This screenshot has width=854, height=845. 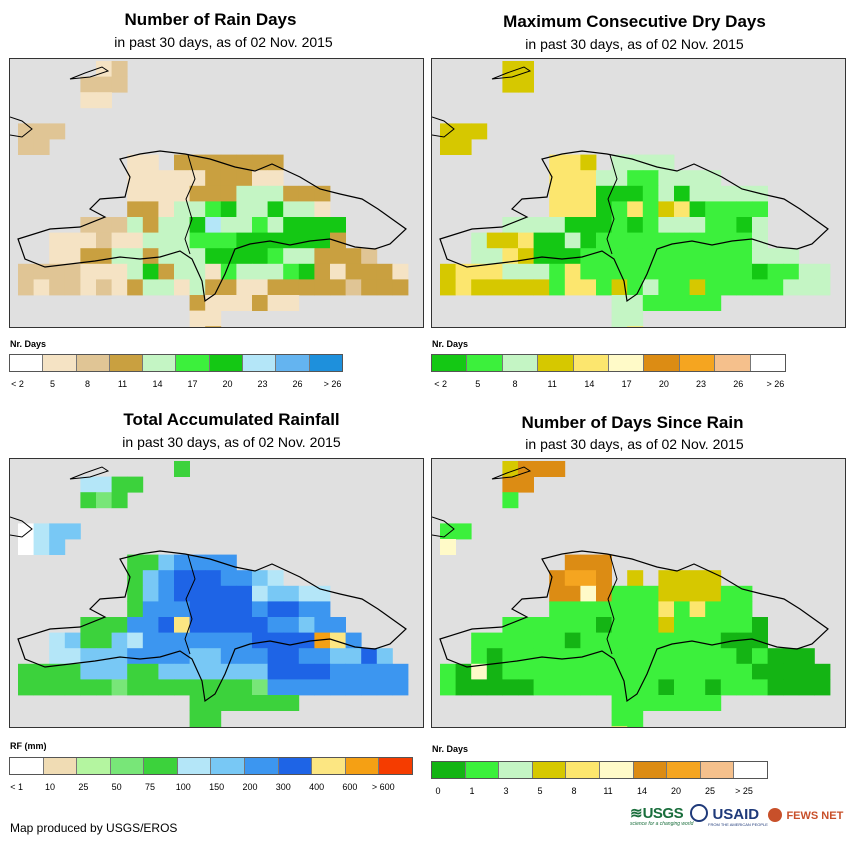 What do you see at coordinates (17, 384) in the screenshot?
I see `legend-tick-label: < 2` at bounding box center [17, 384].